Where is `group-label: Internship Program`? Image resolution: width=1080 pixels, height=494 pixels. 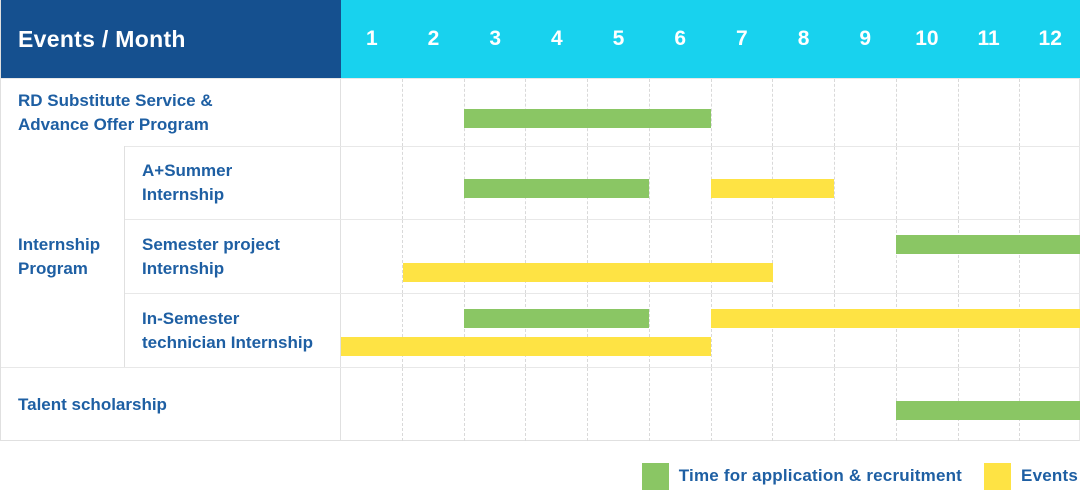 group-label: Internship Program is located at coordinates (59, 256).